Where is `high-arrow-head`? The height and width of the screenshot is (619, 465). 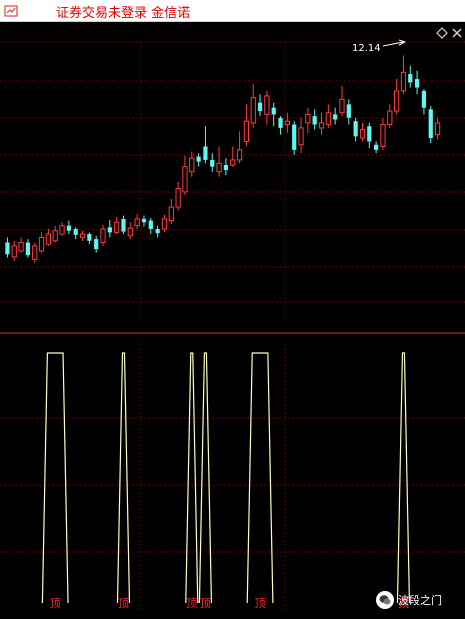
high-arrow-head is located at coordinates (402, 42).